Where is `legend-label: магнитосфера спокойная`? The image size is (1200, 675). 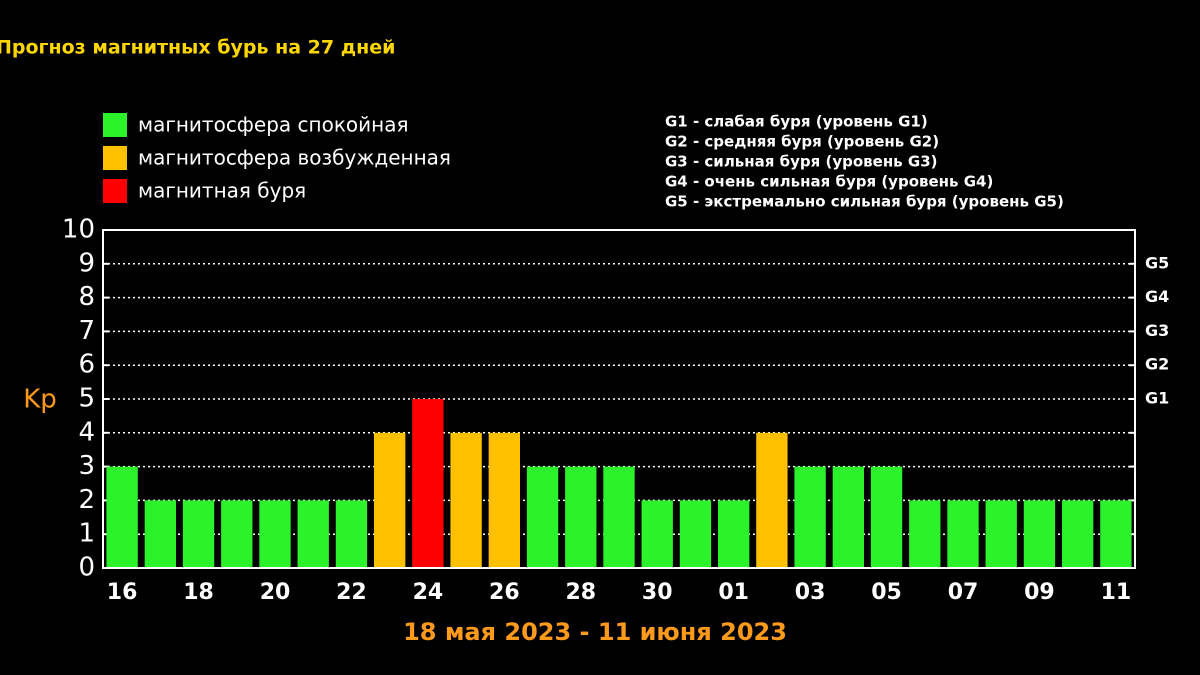
legend-label: магнитосфера спокойная is located at coordinates (273, 125).